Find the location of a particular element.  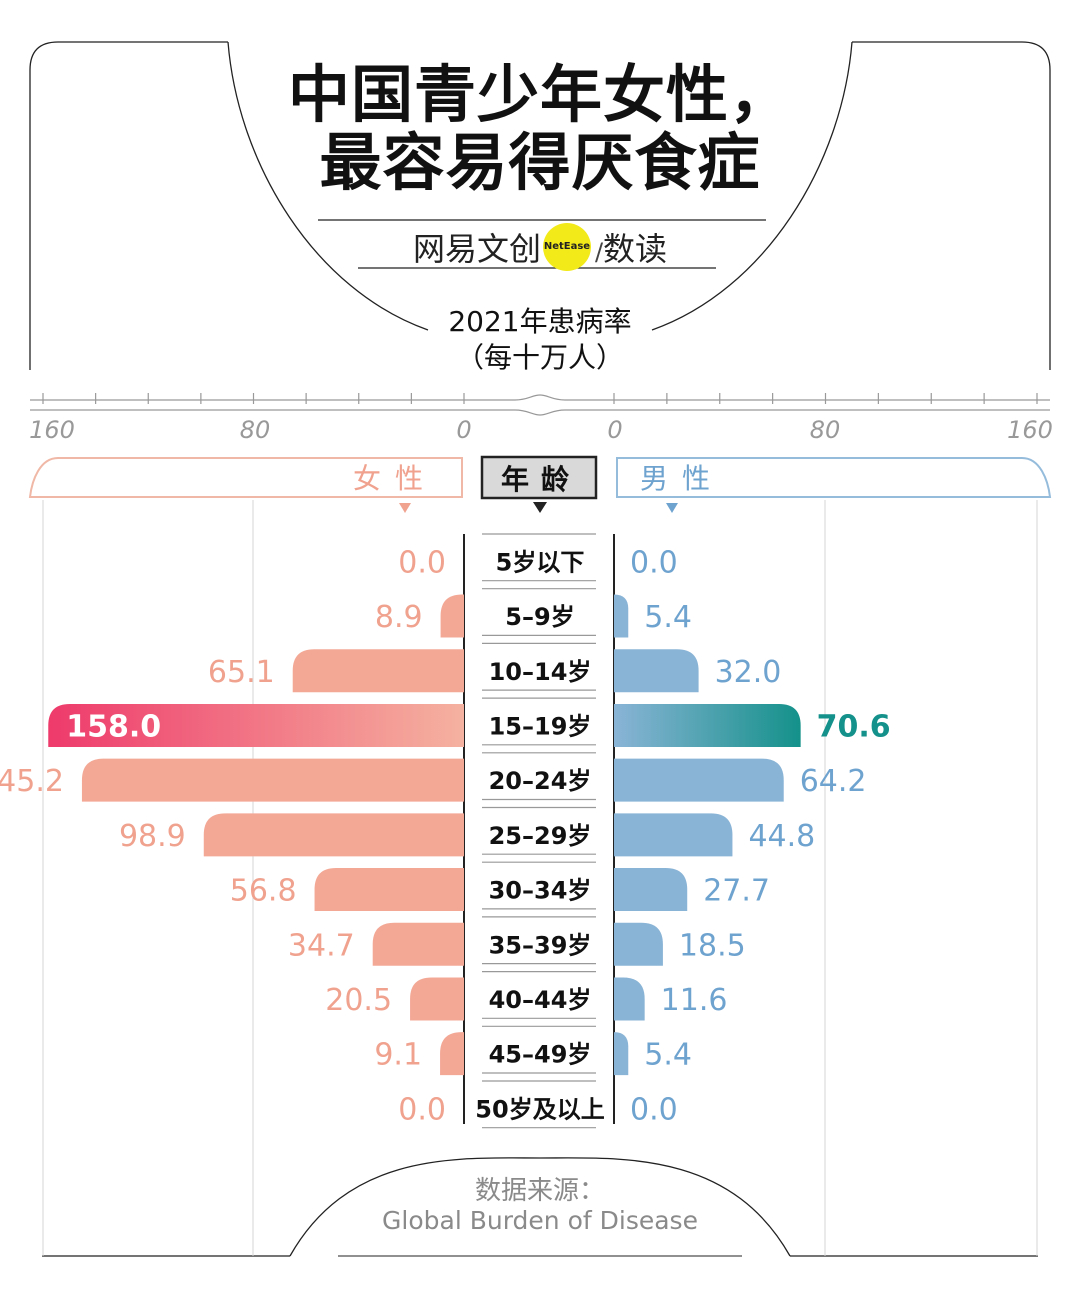

male-value-label: 44.8 is located at coordinates (781, 836).